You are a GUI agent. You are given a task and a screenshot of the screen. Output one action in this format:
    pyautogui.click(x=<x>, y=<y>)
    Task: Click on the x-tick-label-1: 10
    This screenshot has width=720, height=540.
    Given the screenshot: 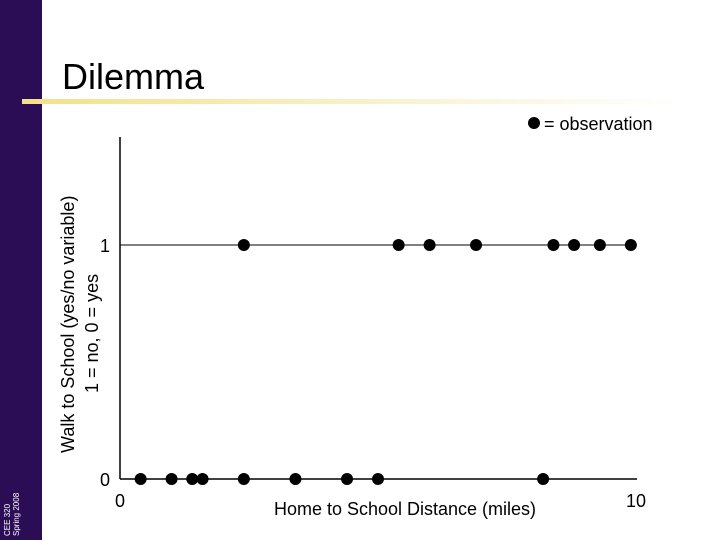 What is the action you would take?
    pyautogui.click(x=636, y=501)
    